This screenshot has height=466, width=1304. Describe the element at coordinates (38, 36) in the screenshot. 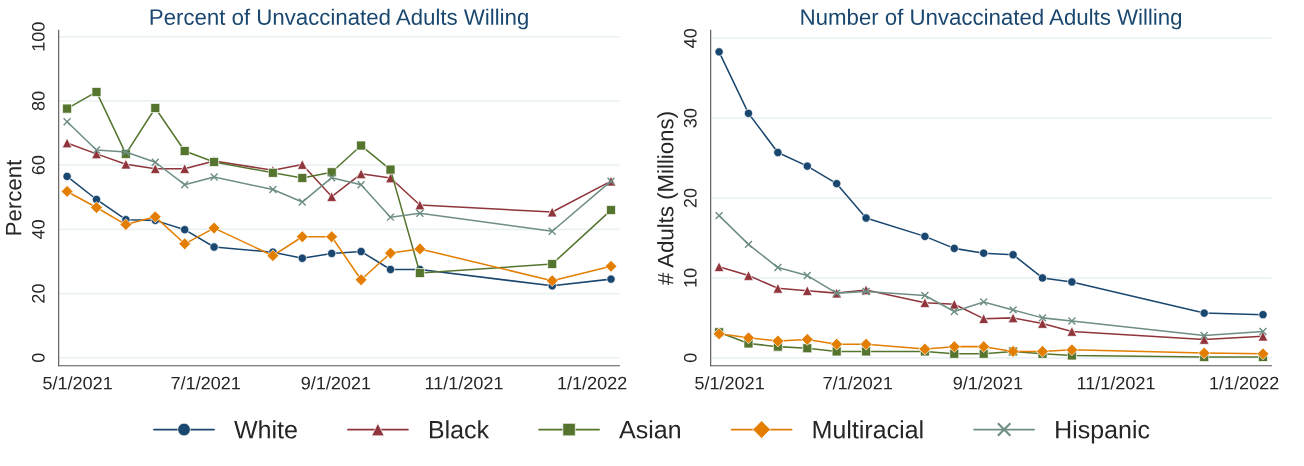

I see `y-tick-label: 100` at that location.